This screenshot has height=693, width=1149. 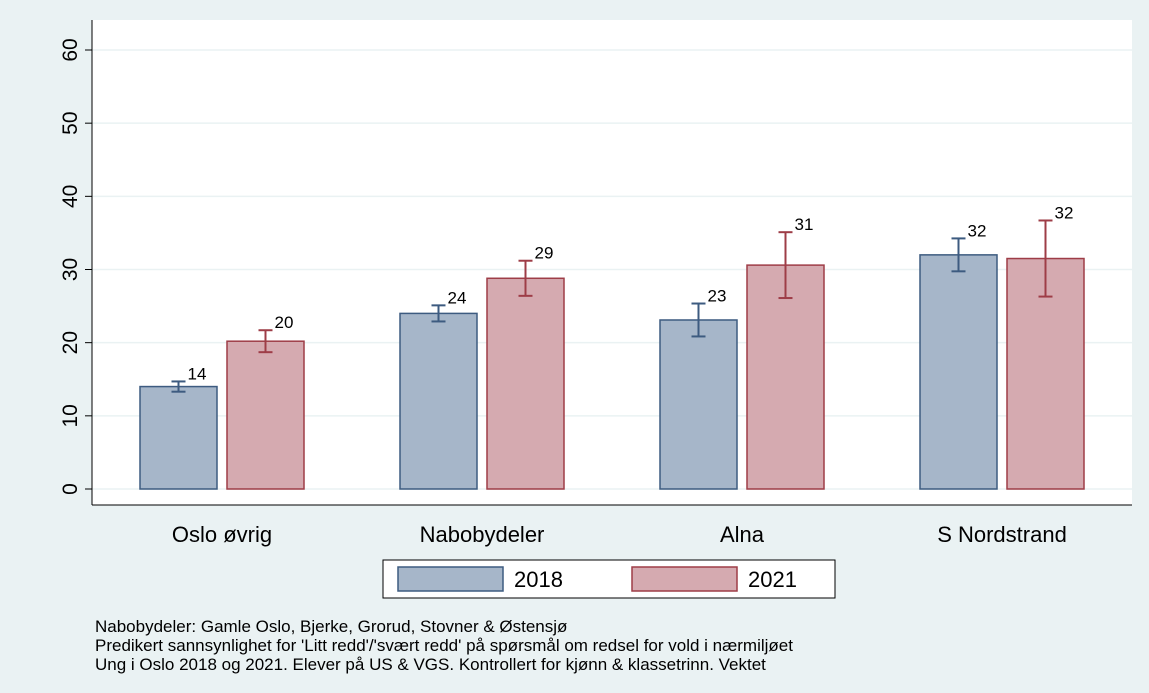 I want to click on y-tick-label: 0, so click(x=70, y=489).